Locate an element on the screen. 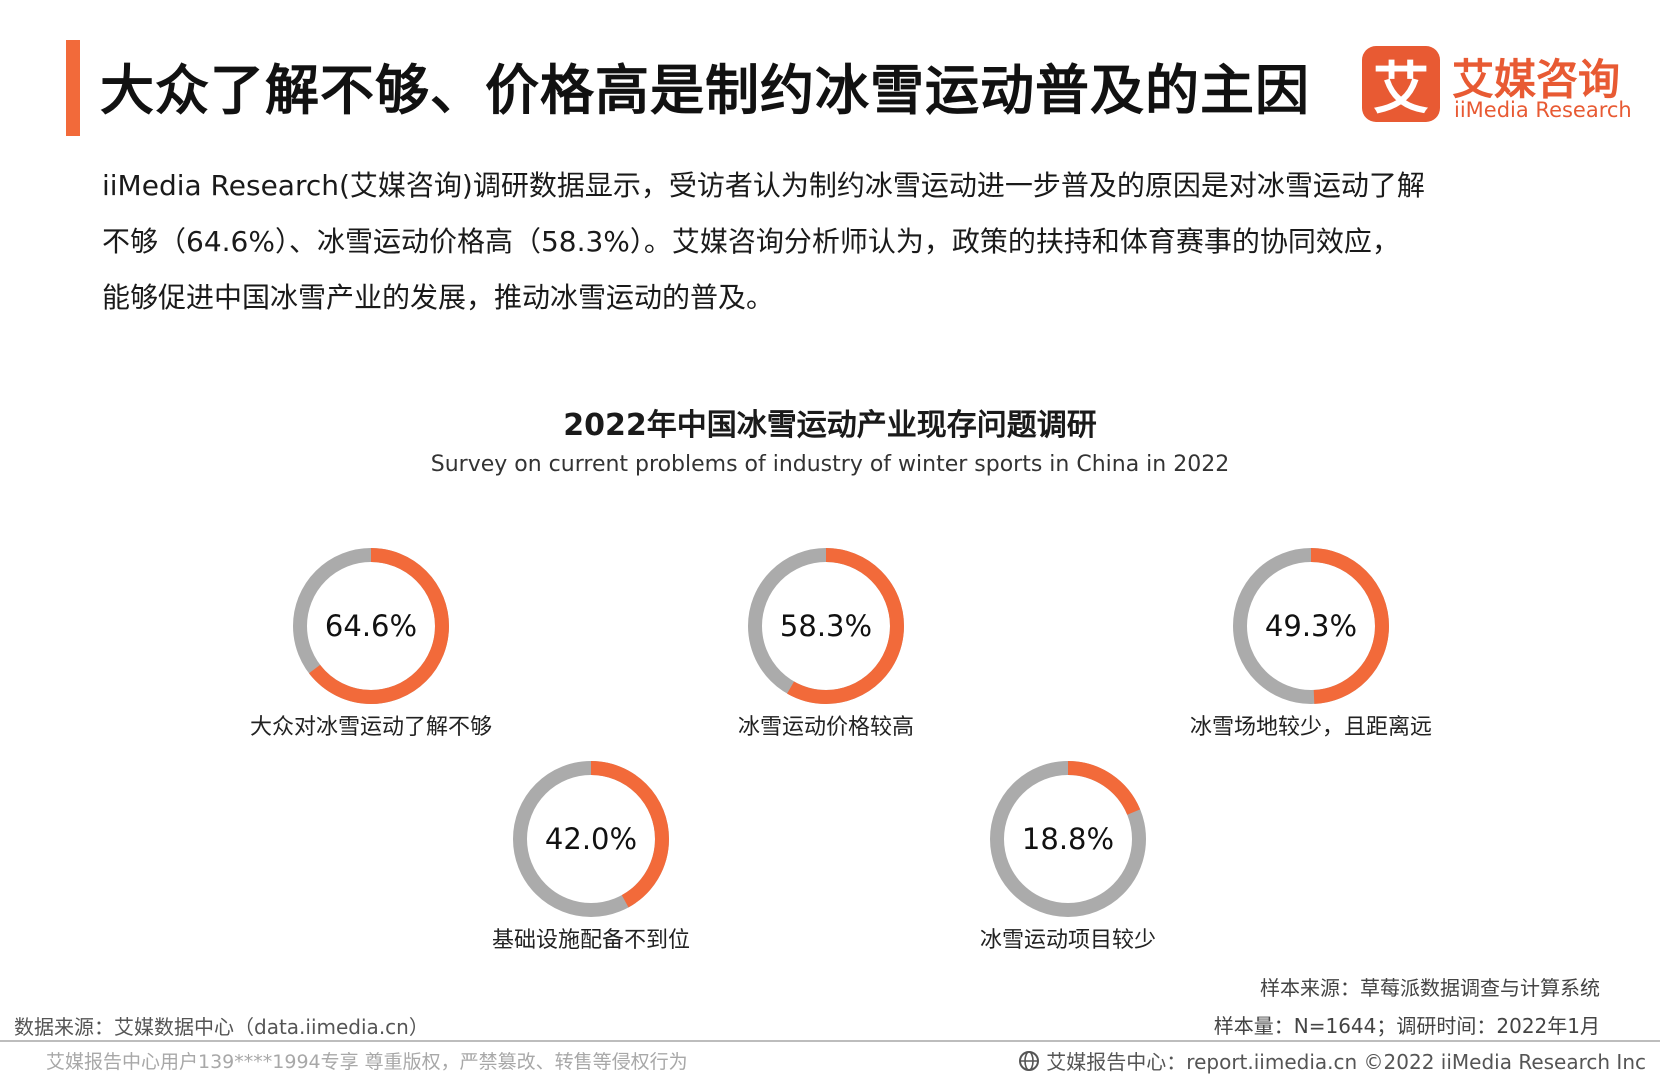 The image size is (1660, 1079). donut-category-label: 冰雪运动项目较少 is located at coordinates (1068, 940).